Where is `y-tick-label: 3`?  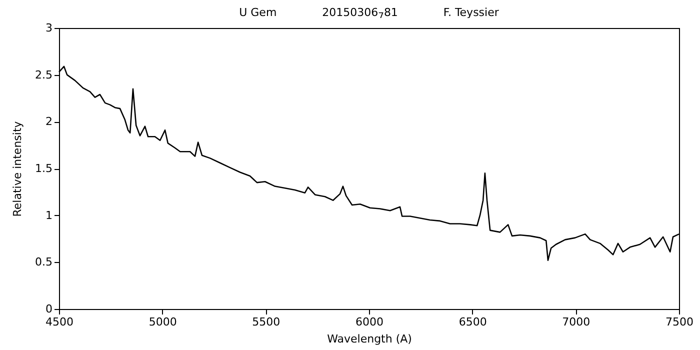 y-tick-label: 3 is located at coordinates (49, 28).